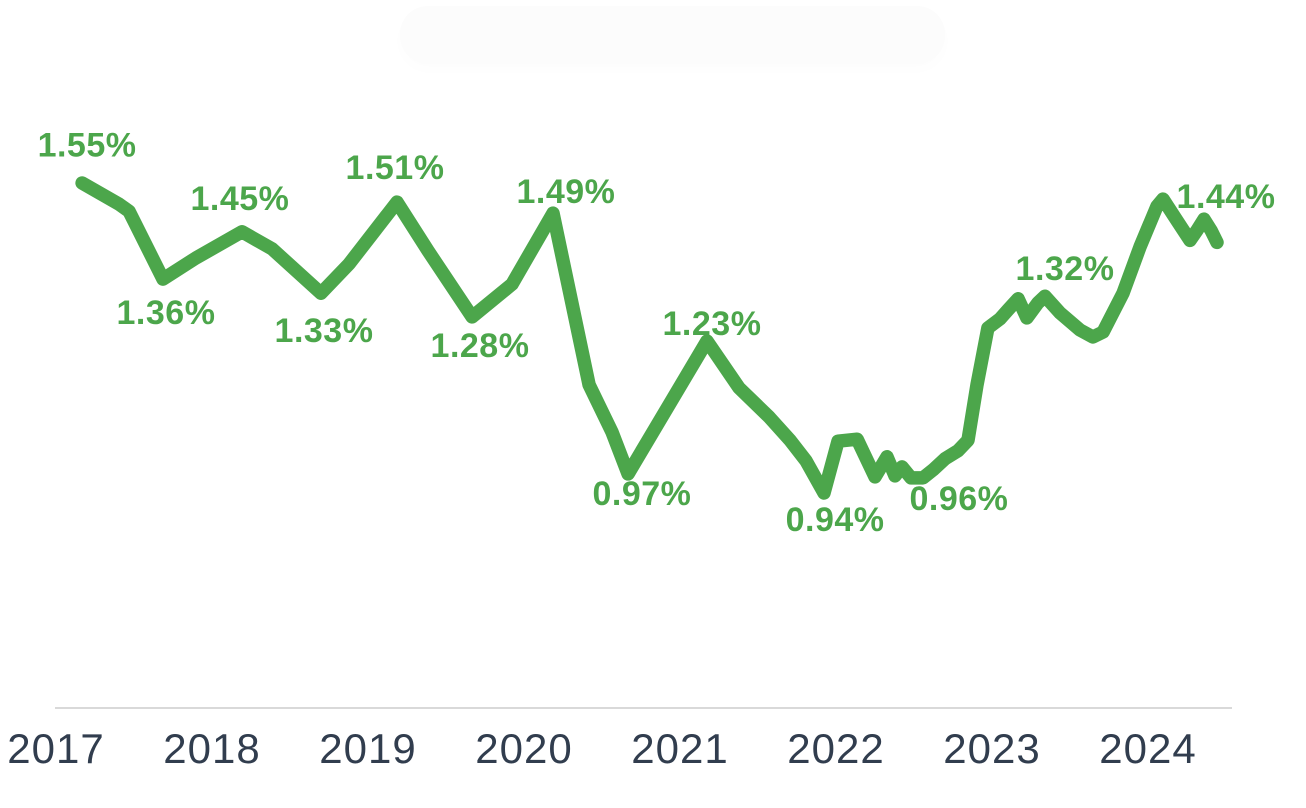  I want to click on point-label-151: 1.51%, so click(395, 168).